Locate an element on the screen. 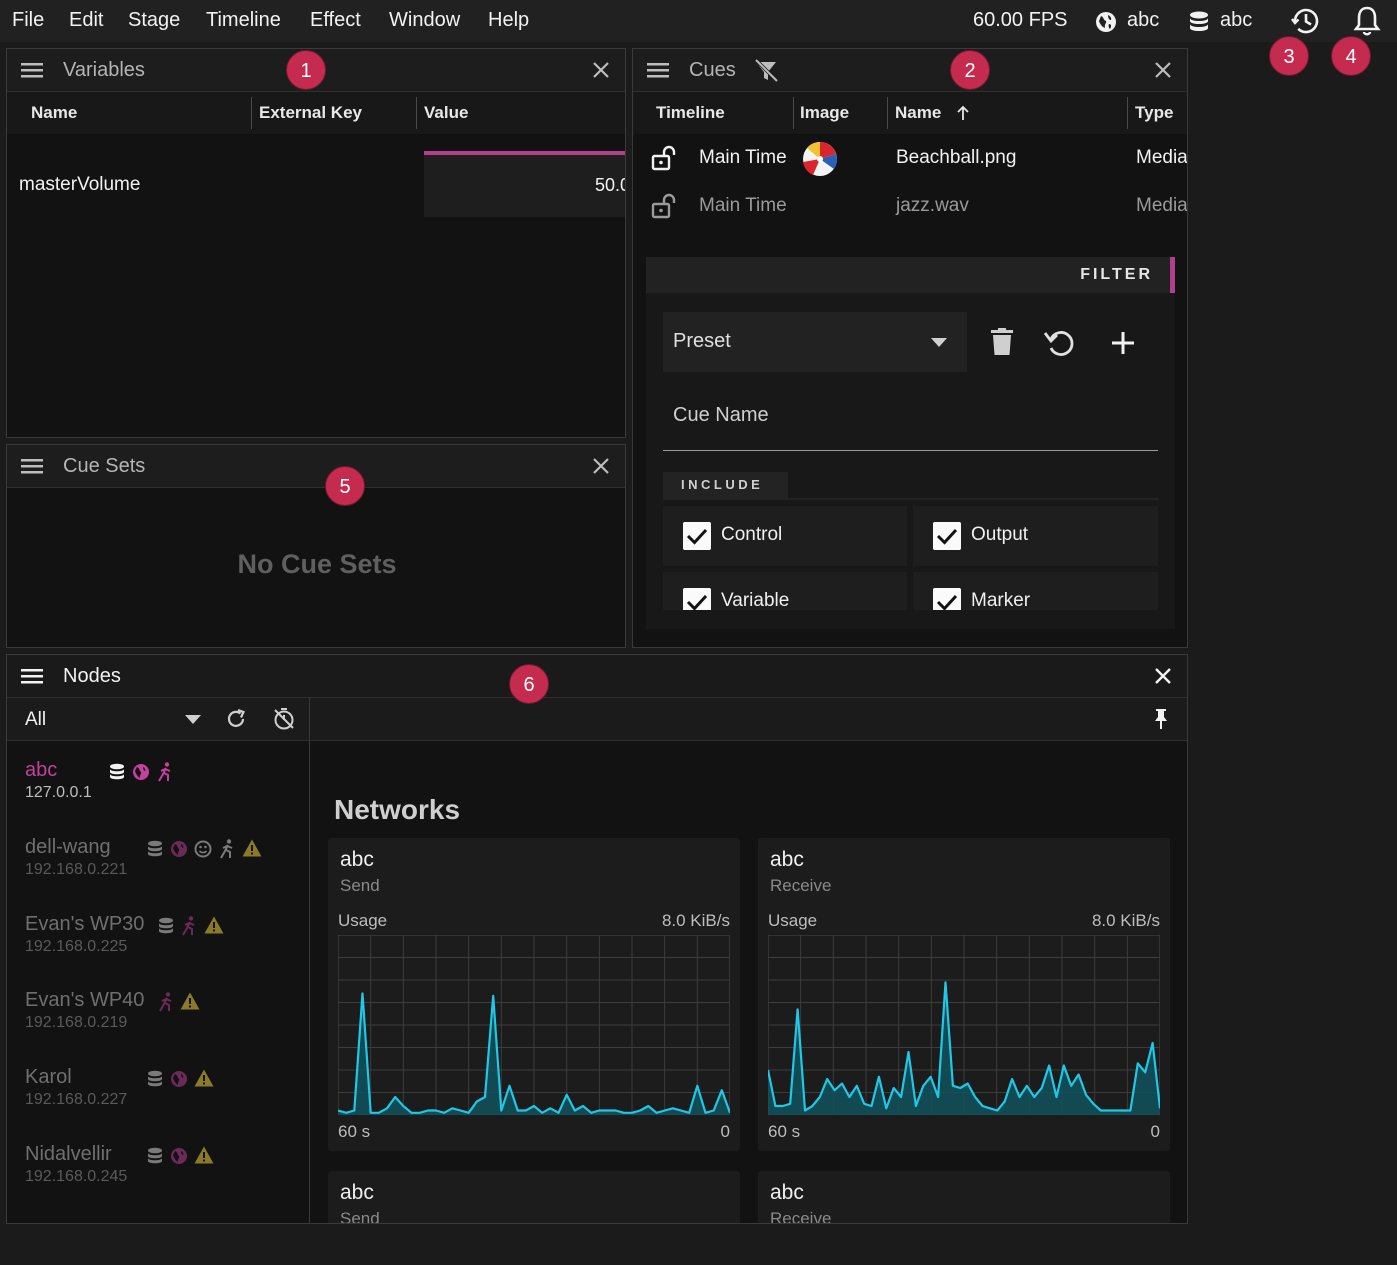 Image resolution: width=1397 pixels, height=1265 pixels. bell-icon is located at coordinates (1367, 21).